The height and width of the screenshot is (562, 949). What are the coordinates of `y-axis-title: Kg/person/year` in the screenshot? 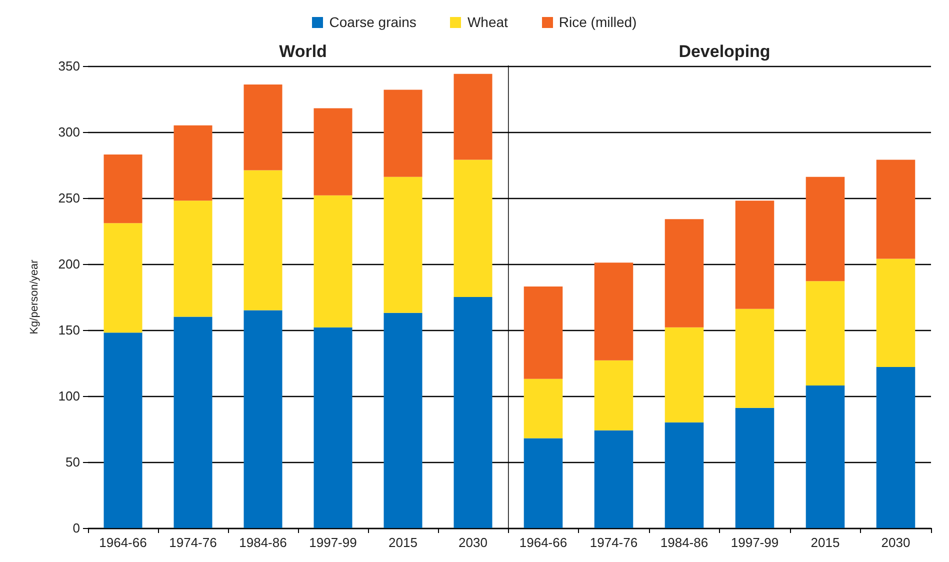 It's located at (34, 296).